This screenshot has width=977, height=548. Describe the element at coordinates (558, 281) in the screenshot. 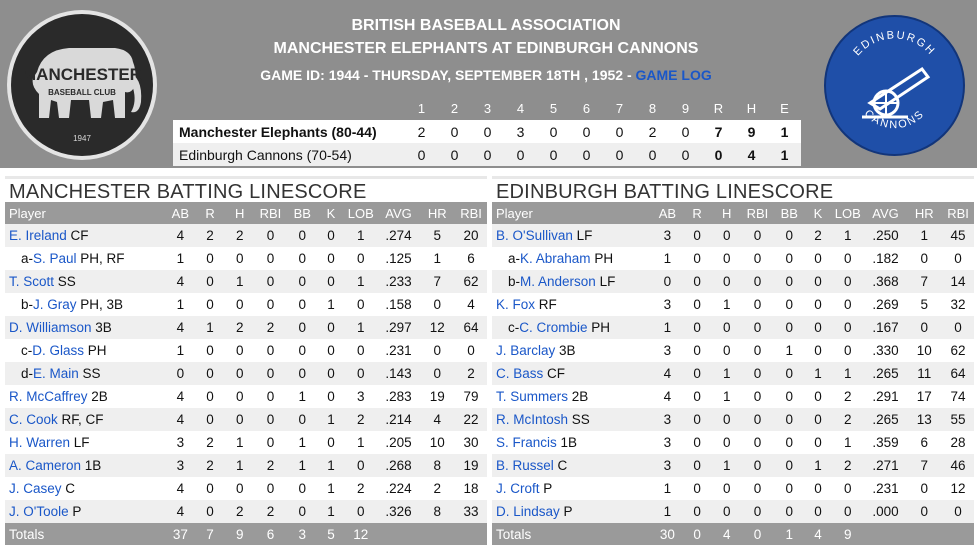

I see `player-link: M. Anderson` at that location.